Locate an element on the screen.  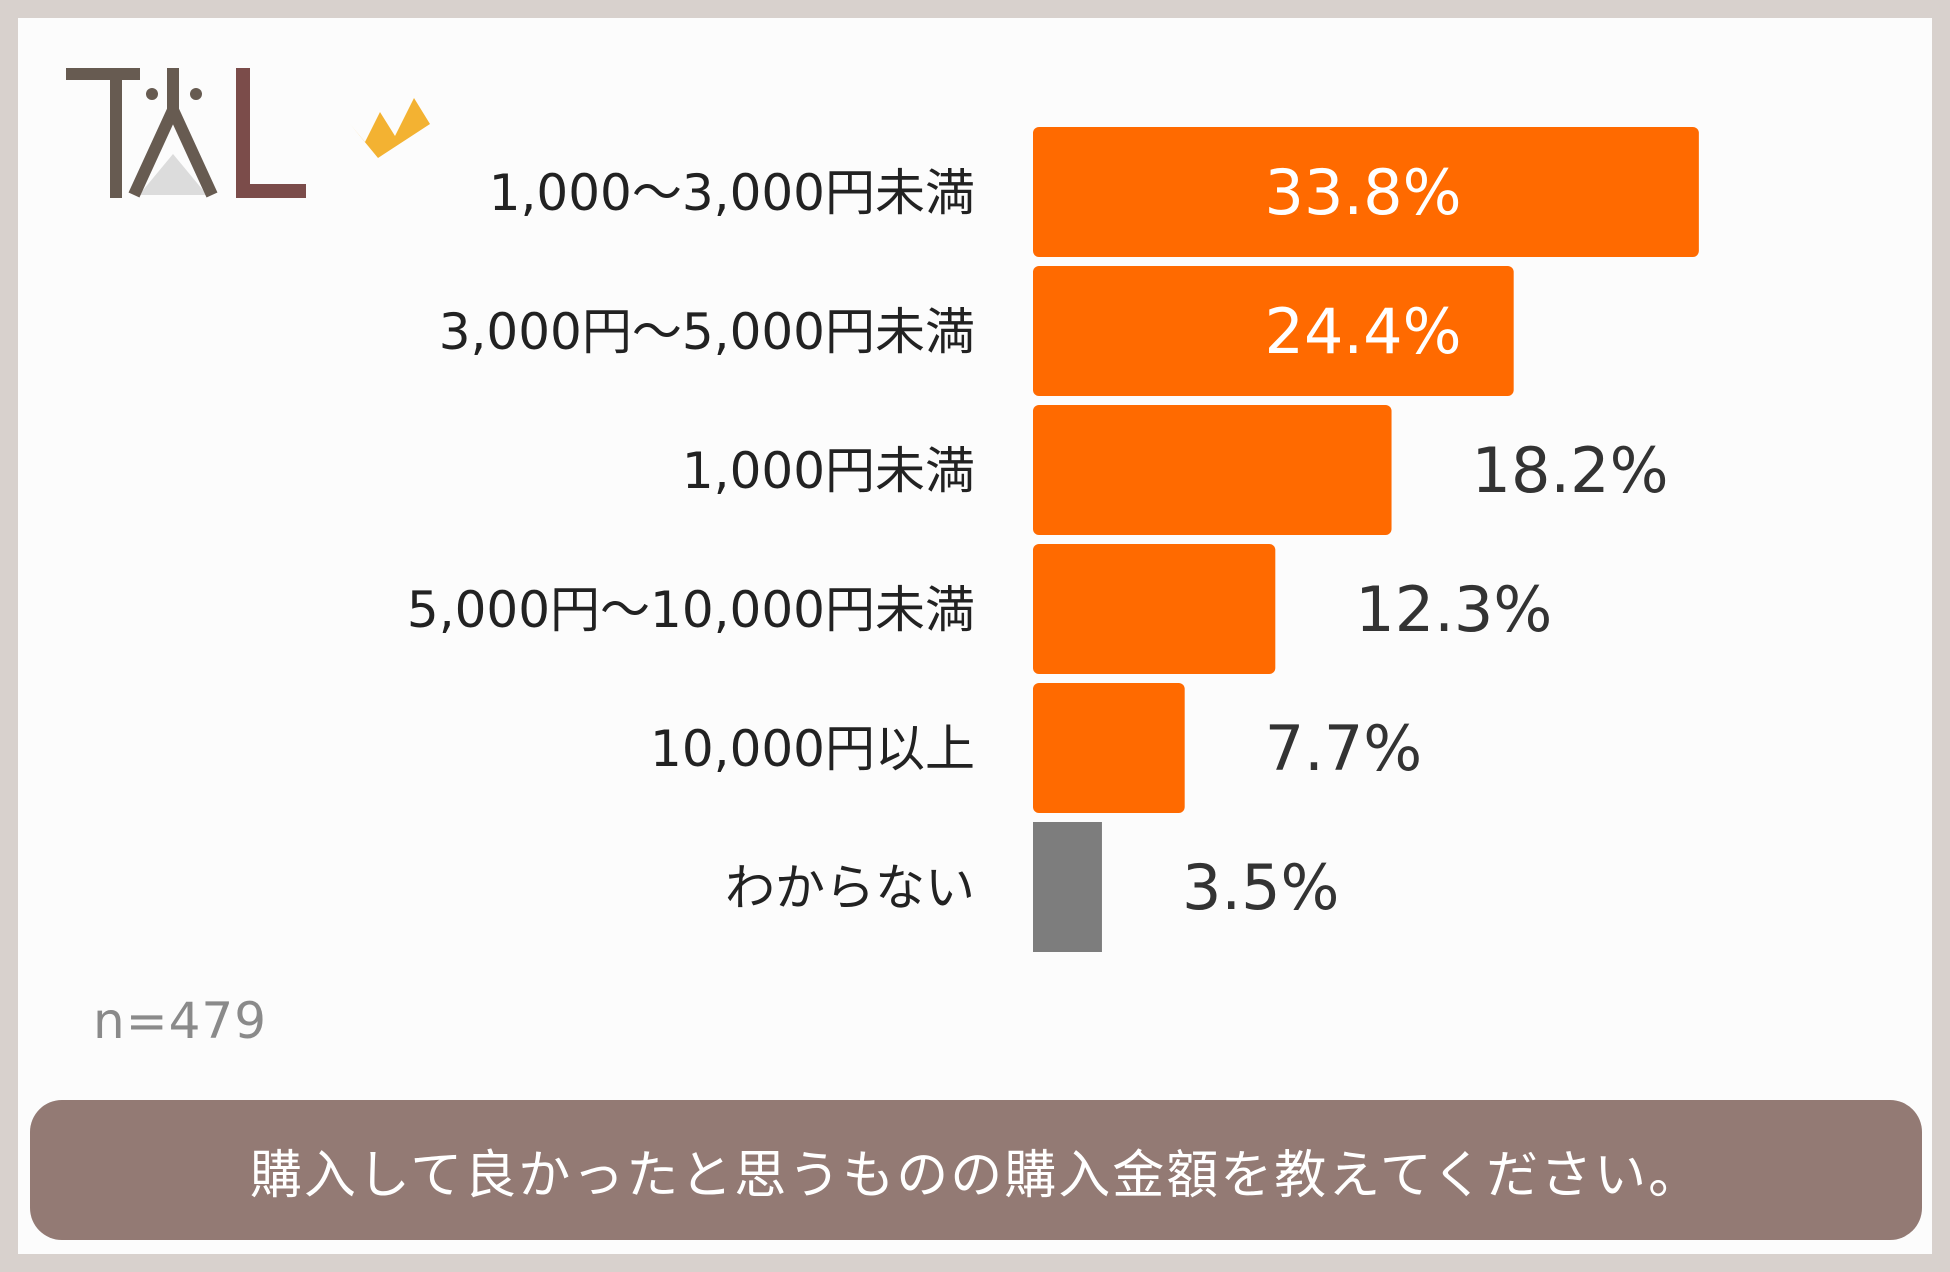
tal-logo is located at coordinates (248, 133).